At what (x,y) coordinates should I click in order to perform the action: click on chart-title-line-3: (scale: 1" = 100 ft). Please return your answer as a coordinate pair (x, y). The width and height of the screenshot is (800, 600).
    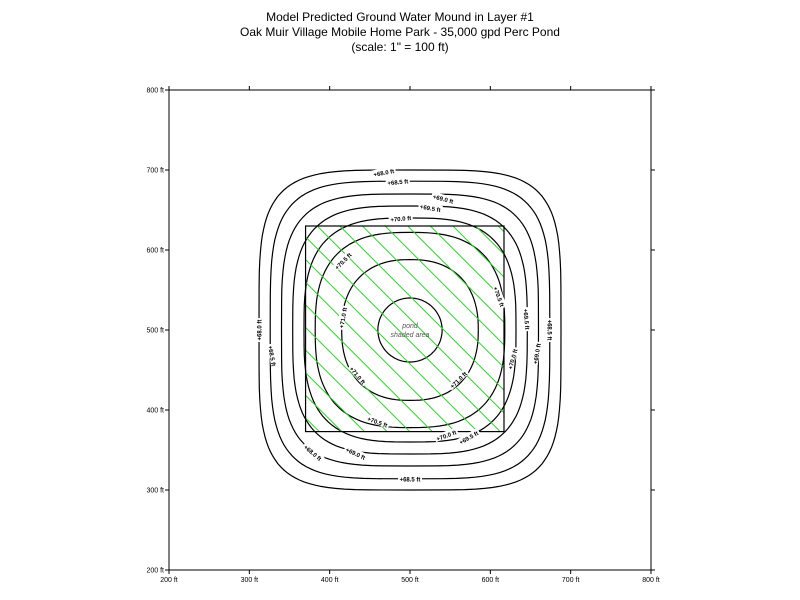
    Looking at the image, I should click on (400, 47).